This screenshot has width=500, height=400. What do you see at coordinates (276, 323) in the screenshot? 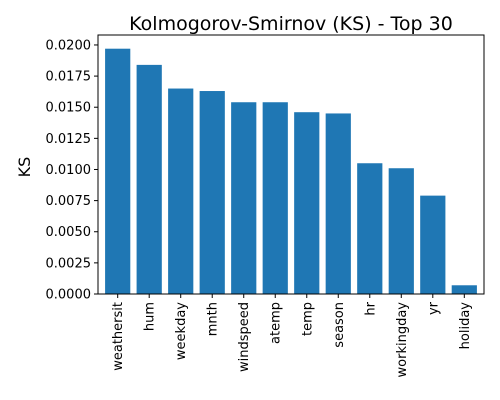
I see `x-tick-label: atemp` at bounding box center [276, 323].